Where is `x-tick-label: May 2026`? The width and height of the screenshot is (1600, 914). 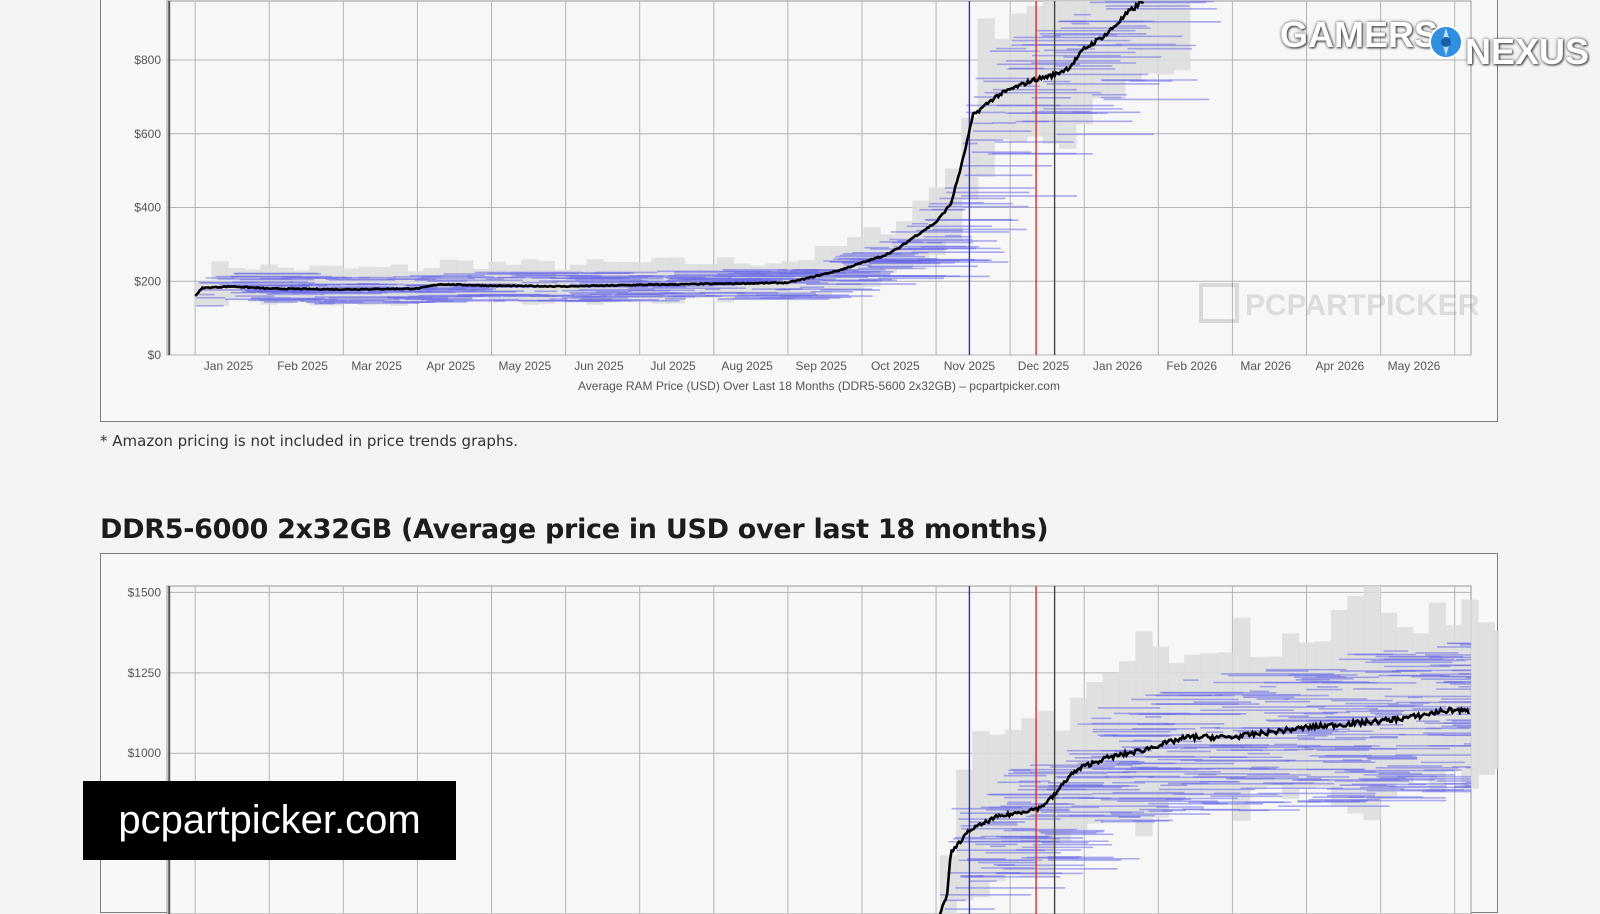 x-tick-label: May 2026 is located at coordinates (1414, 366).